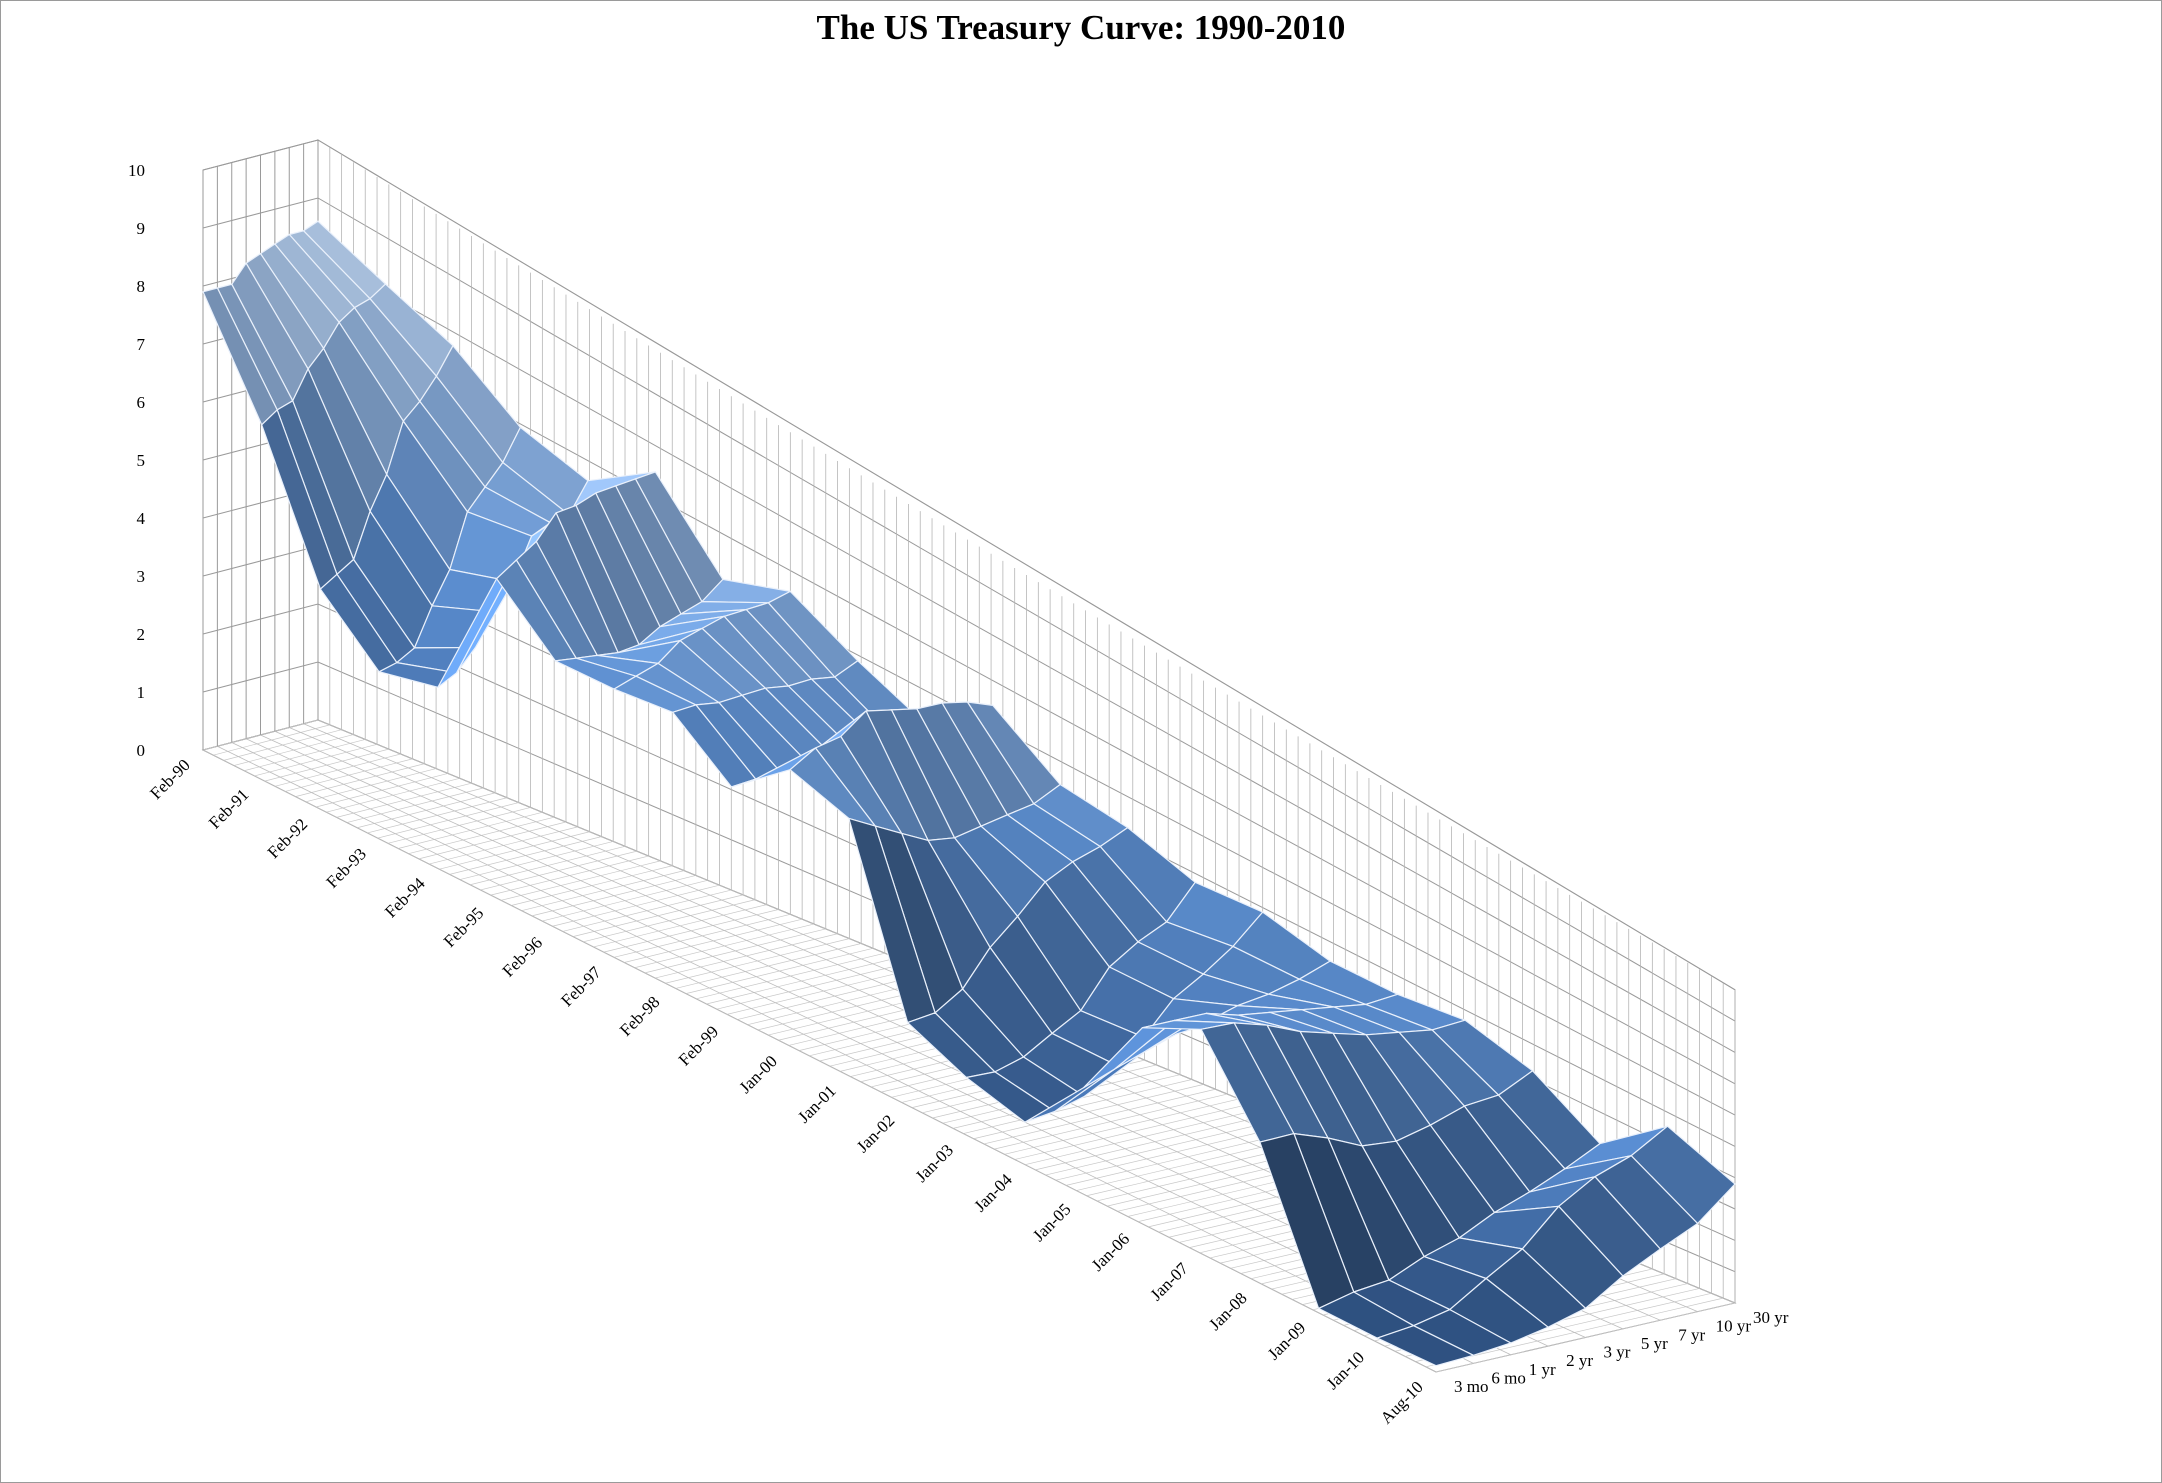 The width and height of the screenshot is (2162, 1483). Describe the element at coordinates (934, 1162) in the screenshot. I see `date-tick-label: Jan-03` at that location.